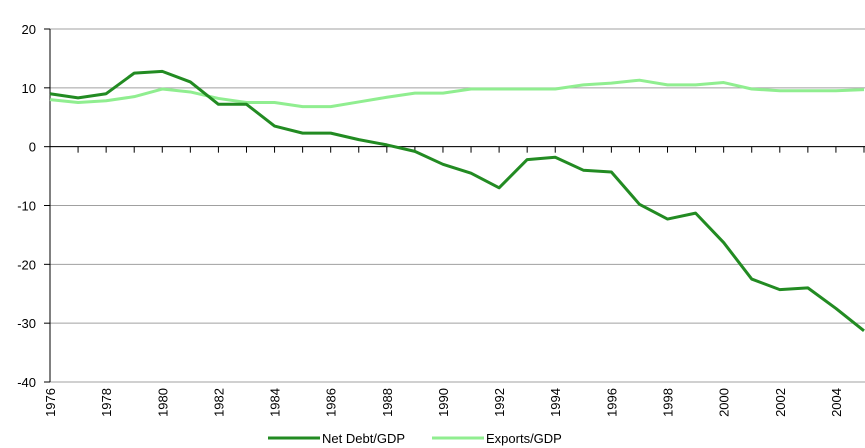 This screenshot has width=865, height=448. I want to click on x-tick-label: 2000, so click(724, 402).